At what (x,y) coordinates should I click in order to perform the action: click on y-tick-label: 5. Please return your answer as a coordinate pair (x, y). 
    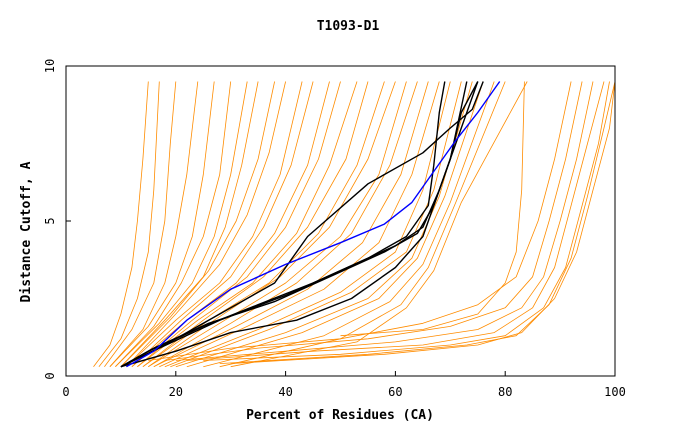
    Looking at the image, I should click on (50, 220).